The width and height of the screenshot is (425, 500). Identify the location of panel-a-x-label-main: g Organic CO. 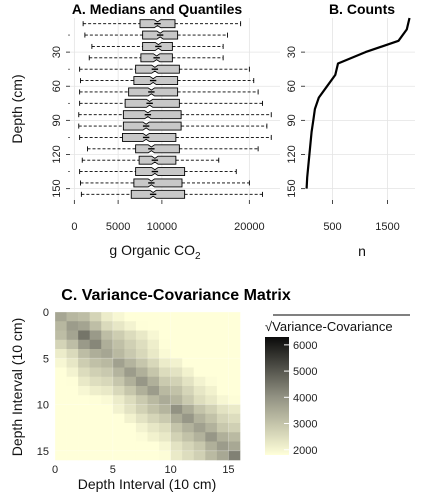
(152, 250).